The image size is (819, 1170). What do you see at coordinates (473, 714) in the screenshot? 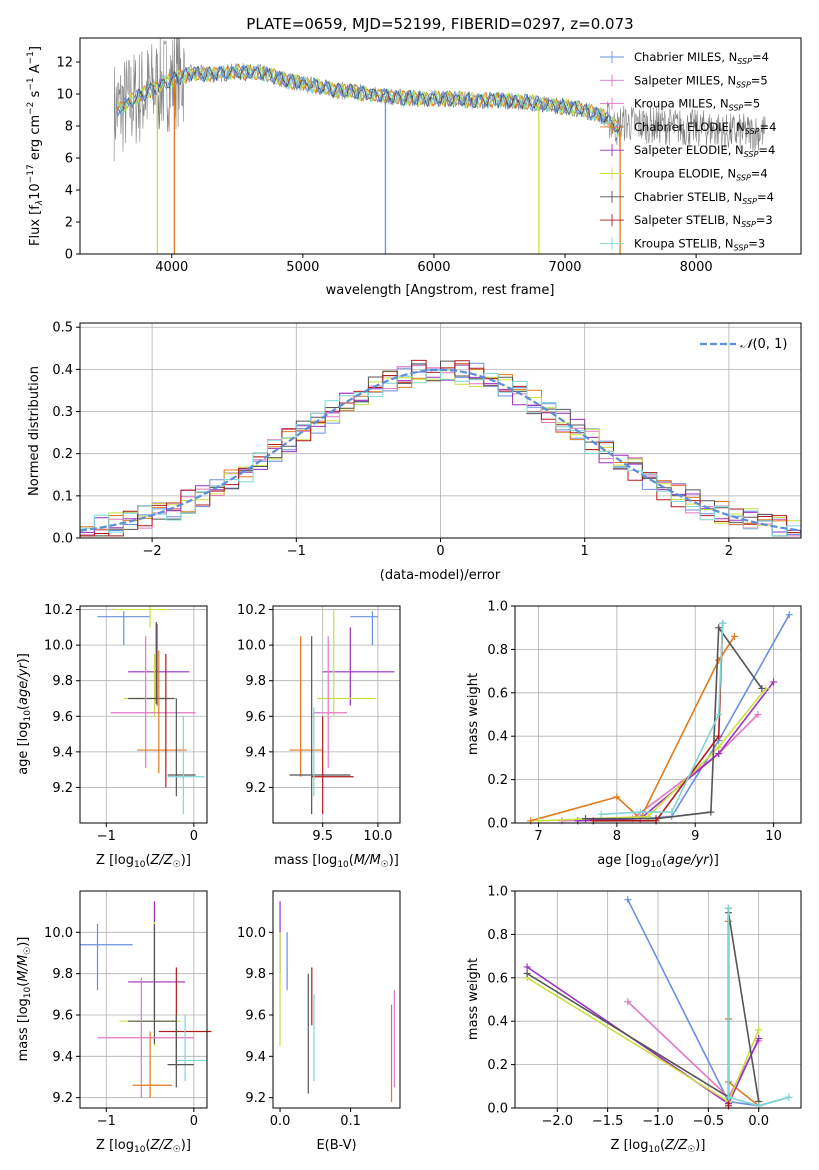
I see `y-axis-label: mass weight` at bounding box center [473, 714].